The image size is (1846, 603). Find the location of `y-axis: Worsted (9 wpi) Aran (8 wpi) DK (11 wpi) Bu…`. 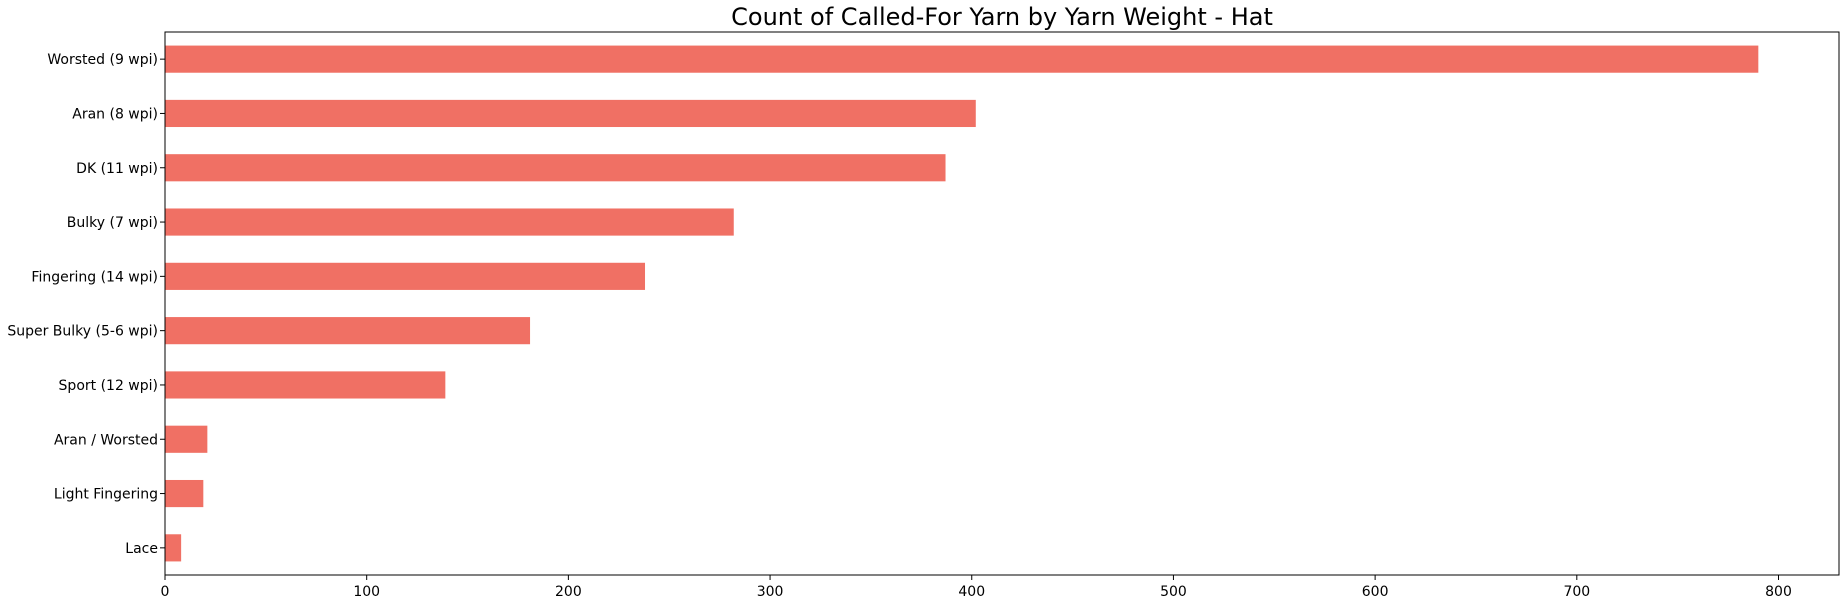

y-axis: Worsted (9 wpi) Aran (8 wpi) DK (11 wpi) Bu… is located at coordinates (86, 304).